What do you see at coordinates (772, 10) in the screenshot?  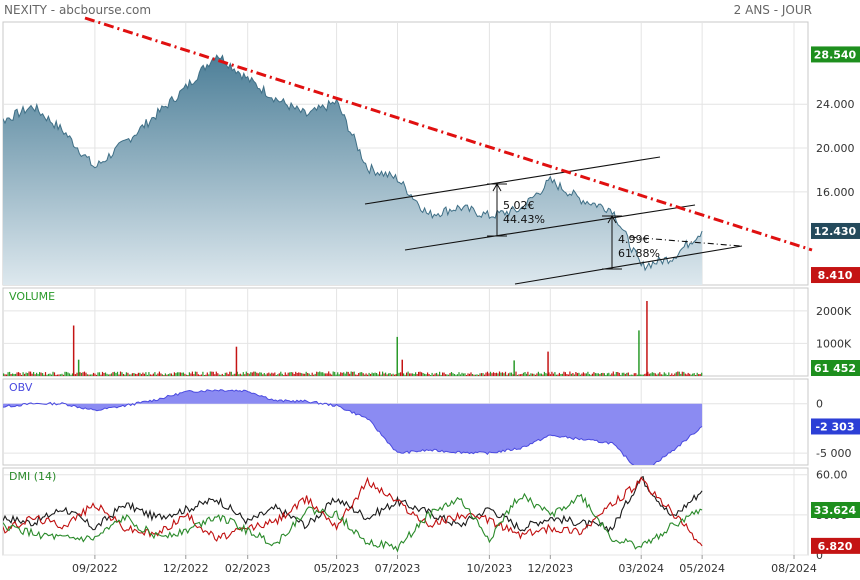 I see `chart-range: 2 ANS - JOUR` at bounding box center [772, 10].